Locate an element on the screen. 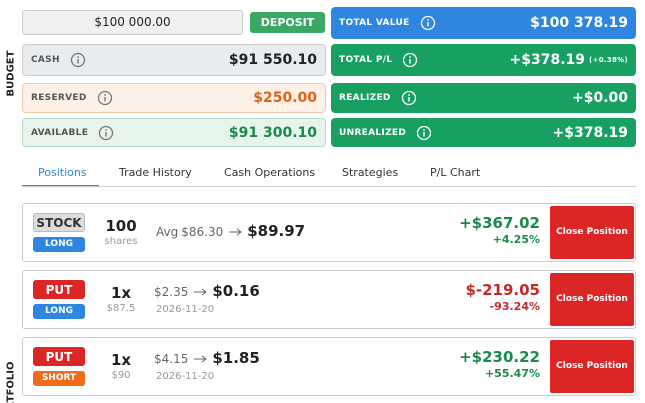  row-label: TOTAL P/L is located at coordinates (366, 60).